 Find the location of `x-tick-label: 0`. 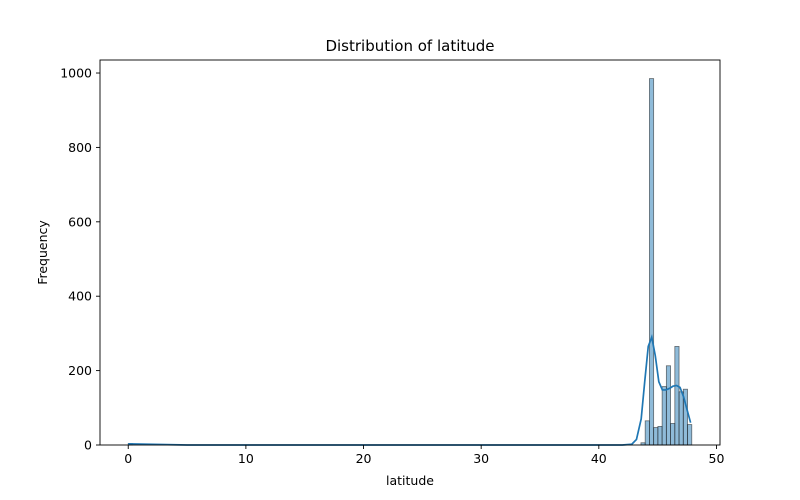

x-tick-label: 0 is located at coordinates (128, 458).